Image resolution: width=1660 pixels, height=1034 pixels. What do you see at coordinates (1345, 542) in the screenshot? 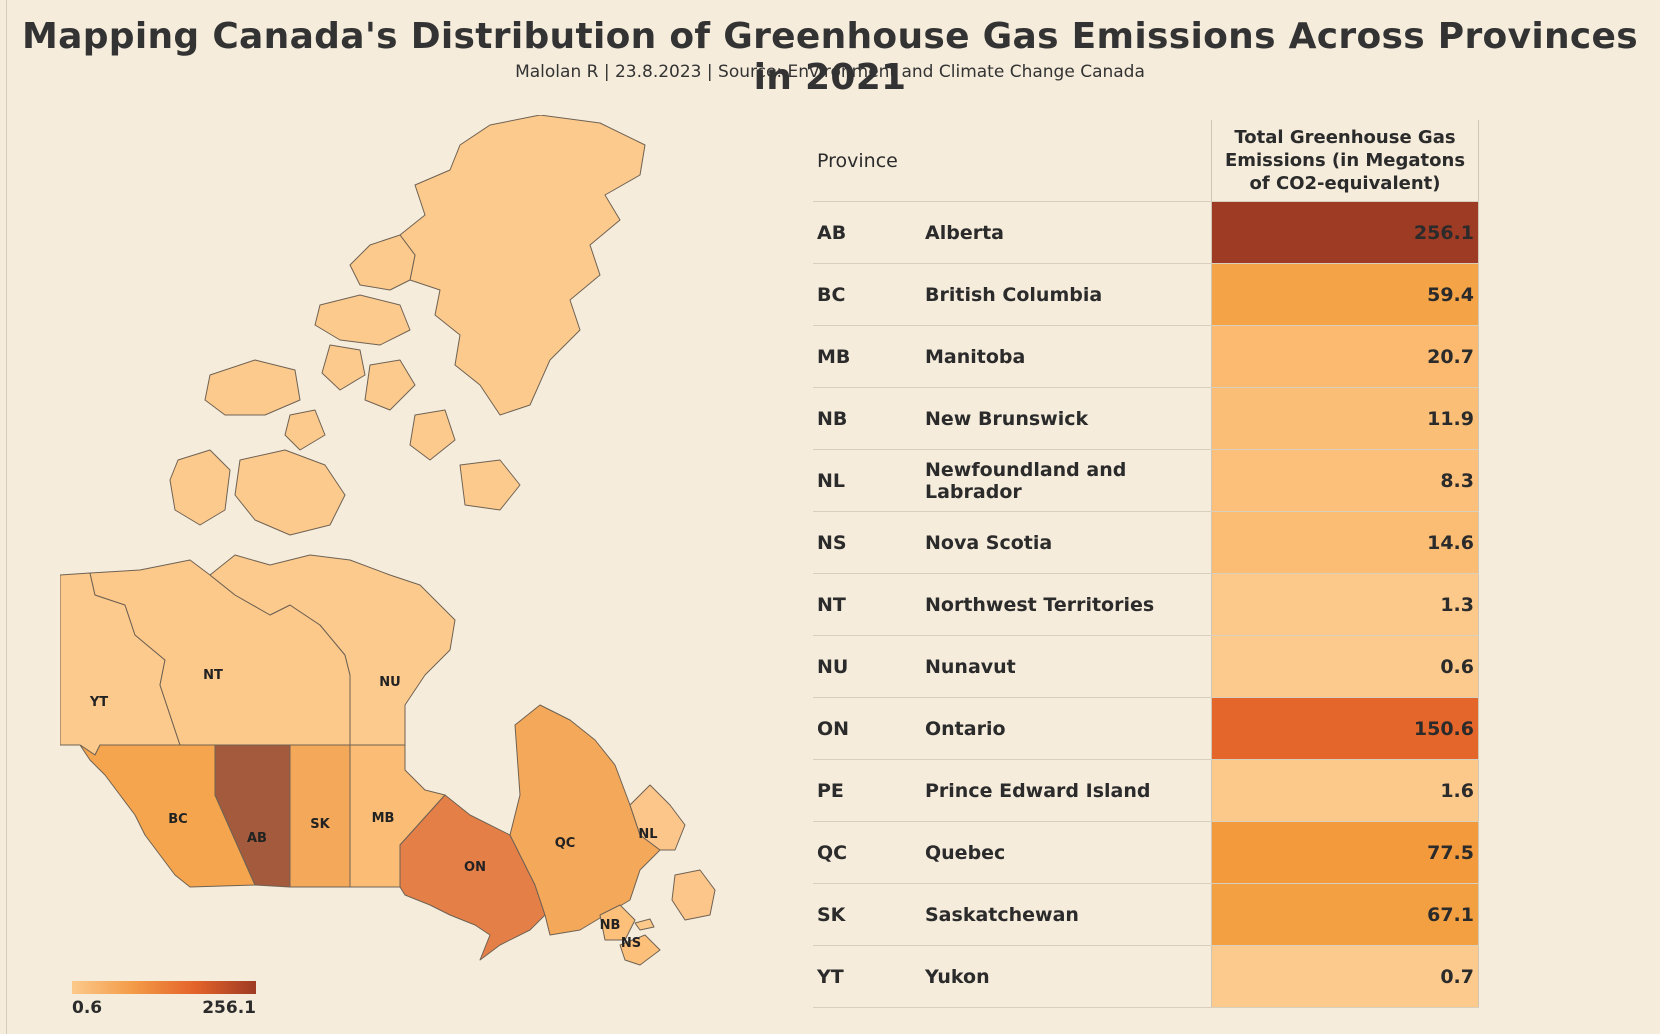
I see `emission-value: 14.6` at bounding box center [1345, 542].